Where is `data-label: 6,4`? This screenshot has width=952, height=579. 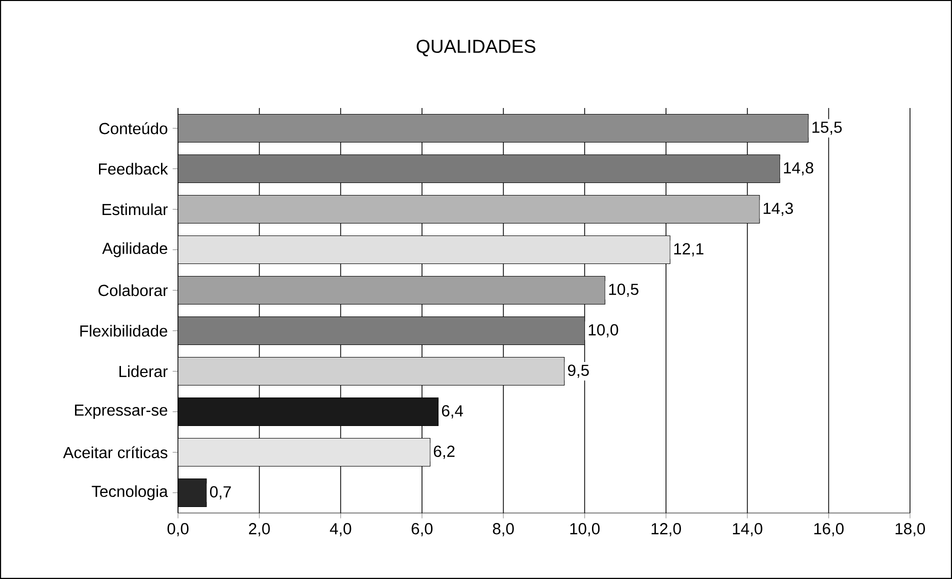 data-label: 6,4 is located at coordinates (452, 411).